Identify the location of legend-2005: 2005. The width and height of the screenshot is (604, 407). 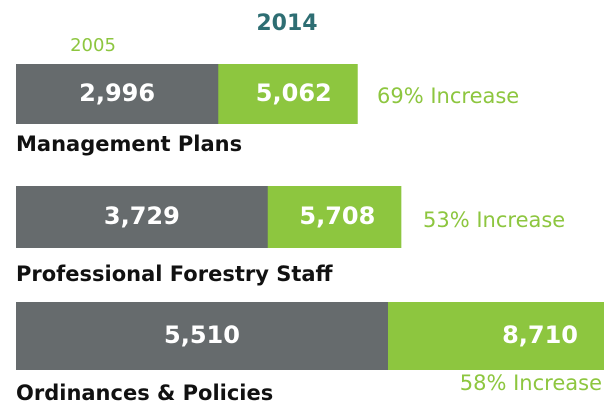
(93, 45).